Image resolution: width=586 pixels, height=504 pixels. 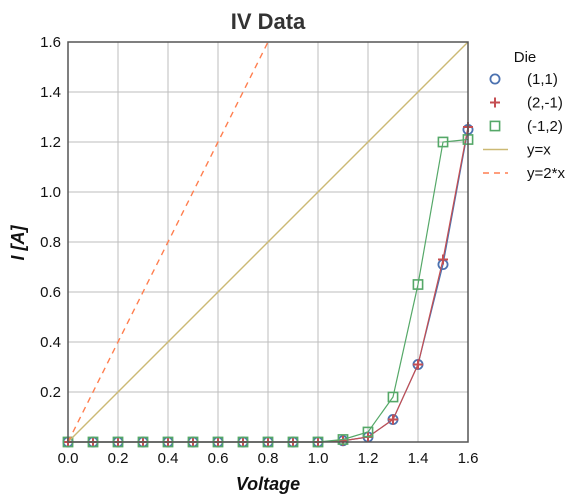 I want to click on x-tick-label: 0.2, so click(x=118, y=458).